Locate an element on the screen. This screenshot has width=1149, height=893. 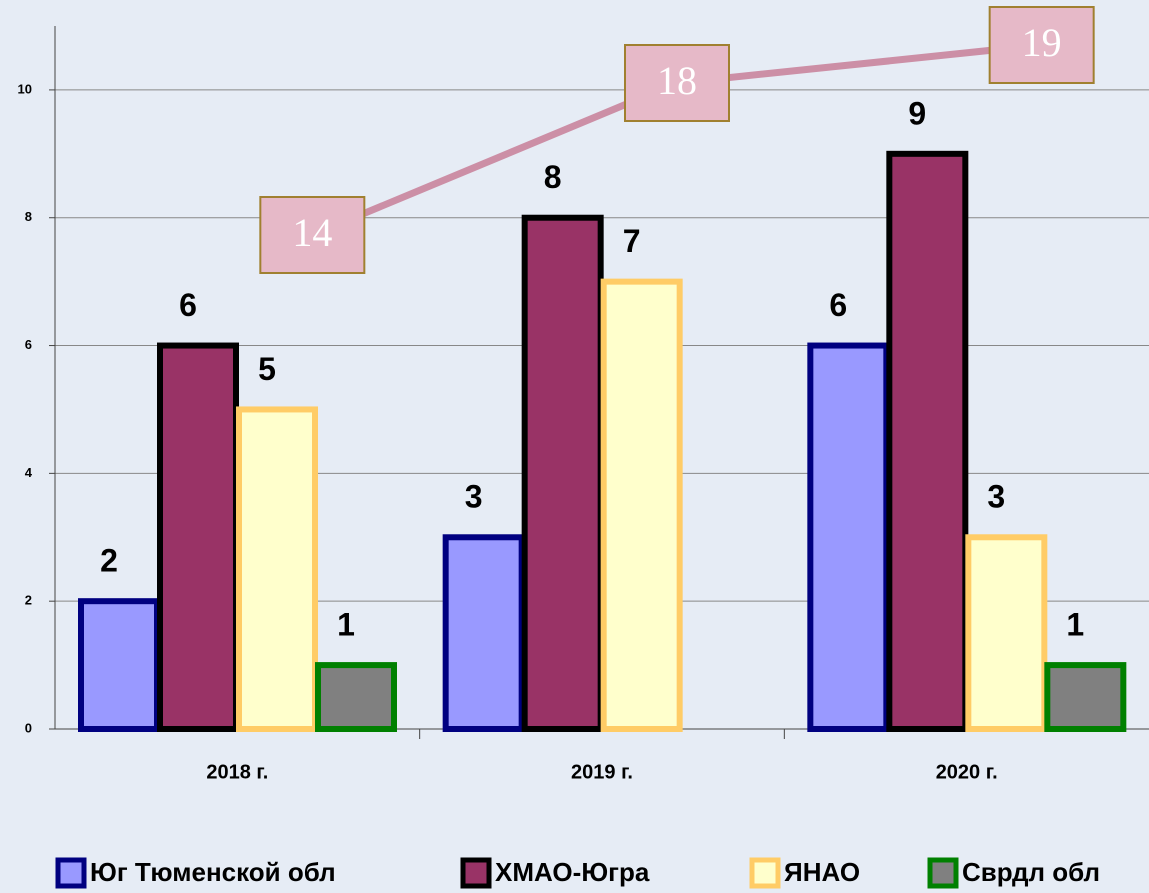
value-label: 18 is located at coordinates (677, 80).